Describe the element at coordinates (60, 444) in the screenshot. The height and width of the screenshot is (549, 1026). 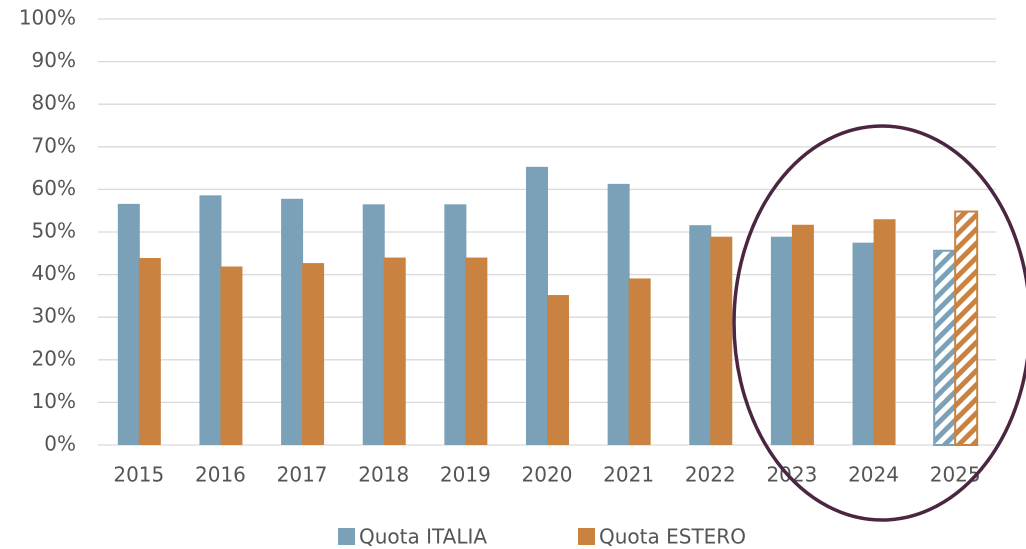
I see `y-tick-label: 0%` at that location.